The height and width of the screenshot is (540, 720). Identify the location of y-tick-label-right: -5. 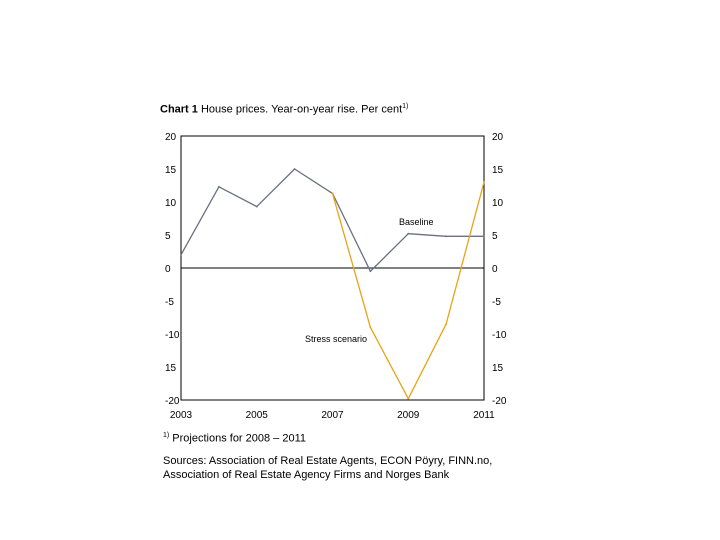
(496, 302).